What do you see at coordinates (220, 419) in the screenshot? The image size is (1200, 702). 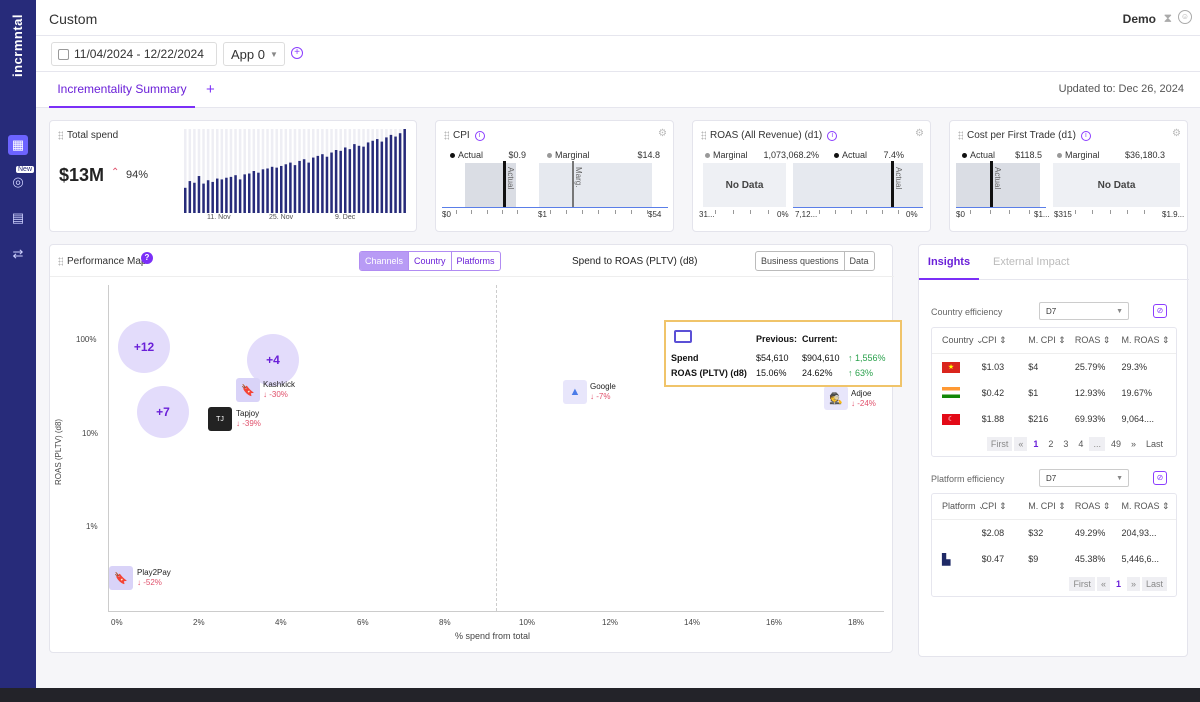 I see `tapjoy-logo-icon: TJ` at bounding box center [220, 419].